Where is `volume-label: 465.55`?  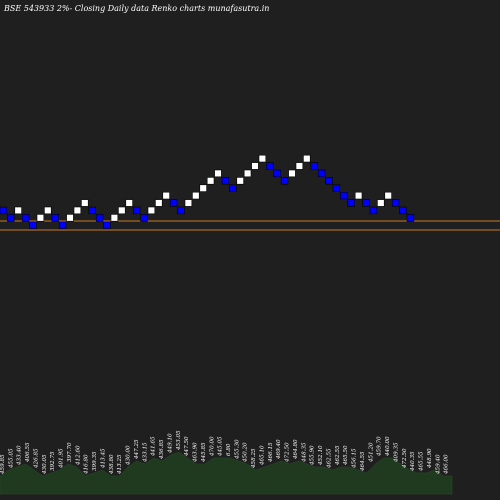
volume-label: 465.55 is located at coordinates (422, 461).